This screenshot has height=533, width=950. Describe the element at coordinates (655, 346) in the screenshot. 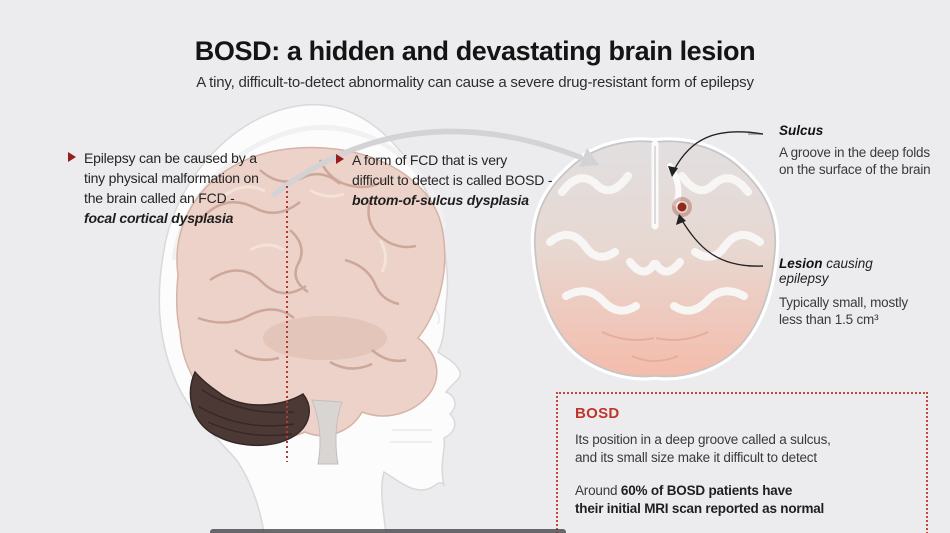

I see `coronal-lower-lines` at that location.